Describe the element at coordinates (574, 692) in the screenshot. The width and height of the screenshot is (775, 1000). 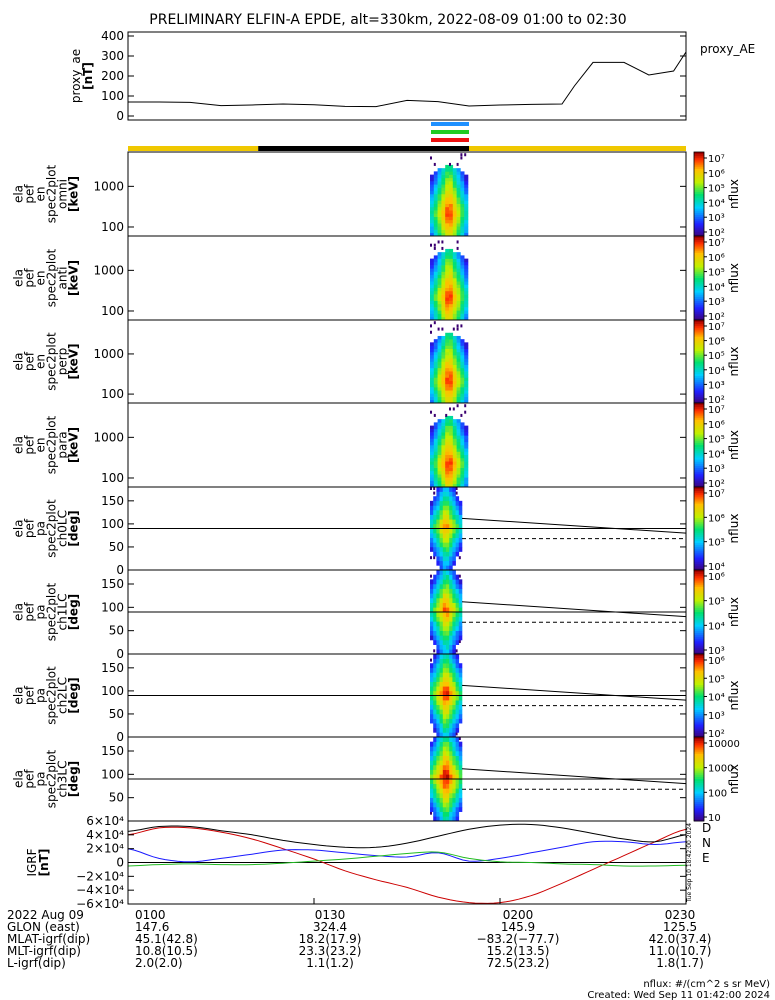
I see `loss-cone-line` at that location.